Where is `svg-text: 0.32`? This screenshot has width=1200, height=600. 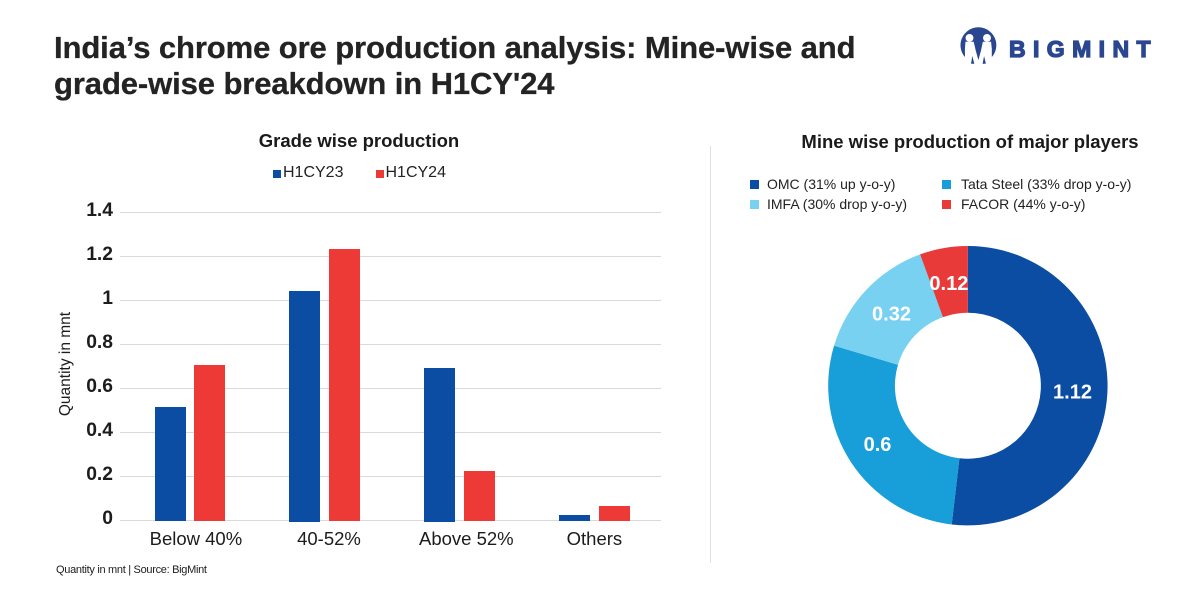
svg-text: 0.32 is located at coordinates (891, 314).